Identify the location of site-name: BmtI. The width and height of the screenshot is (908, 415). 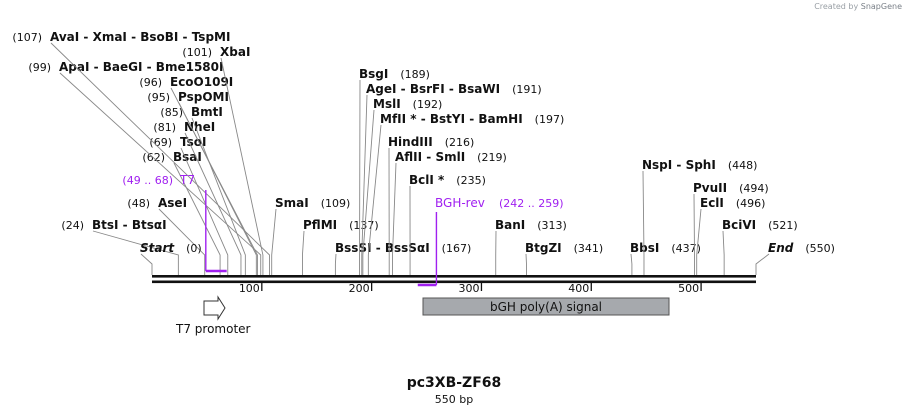
(207, 112).